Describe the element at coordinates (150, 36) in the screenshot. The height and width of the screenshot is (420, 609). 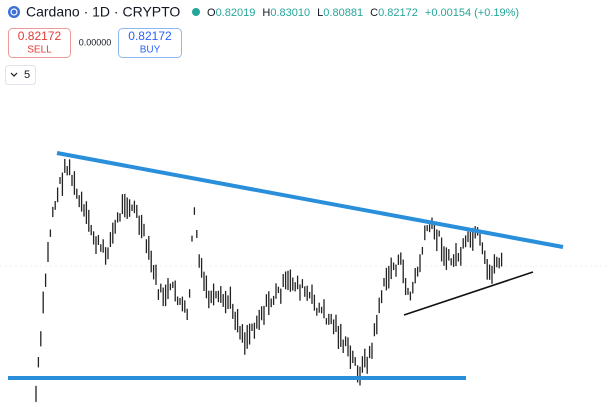
I see `buy-price: 0.82172` at that location.